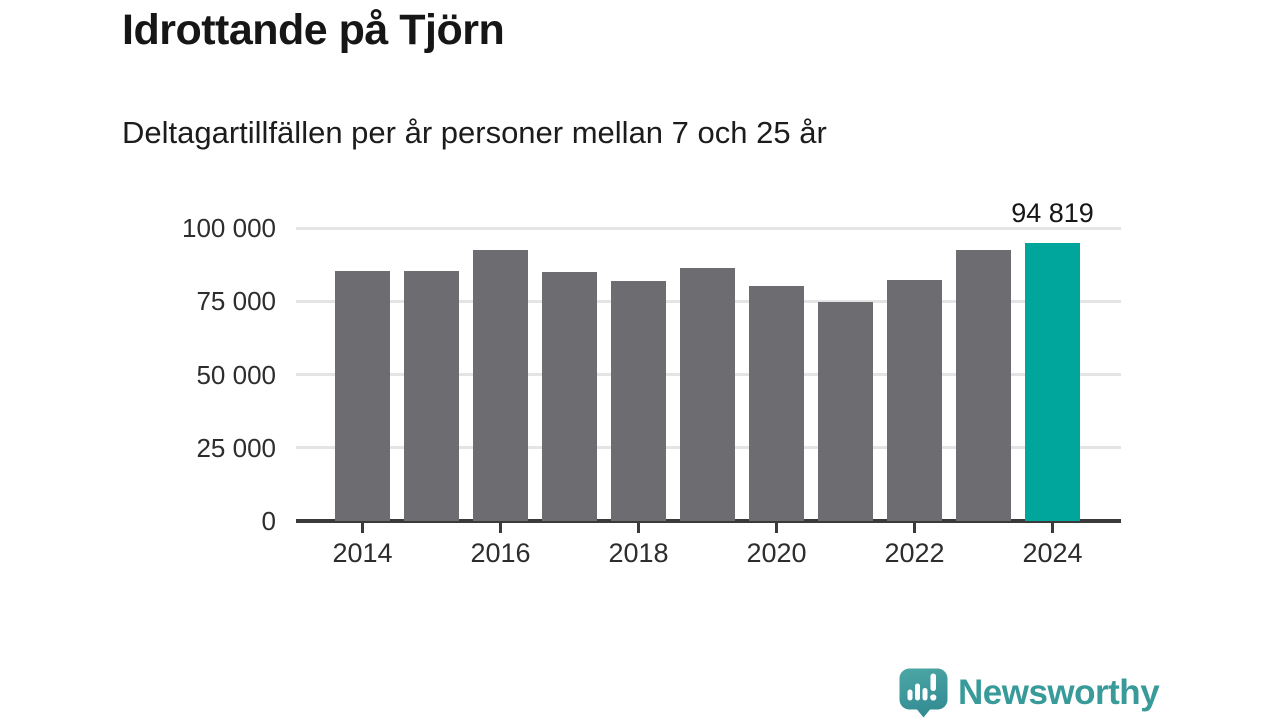 This screenshot has width=1280, height=720. I want to click on bar-2015, so click(431, 396).